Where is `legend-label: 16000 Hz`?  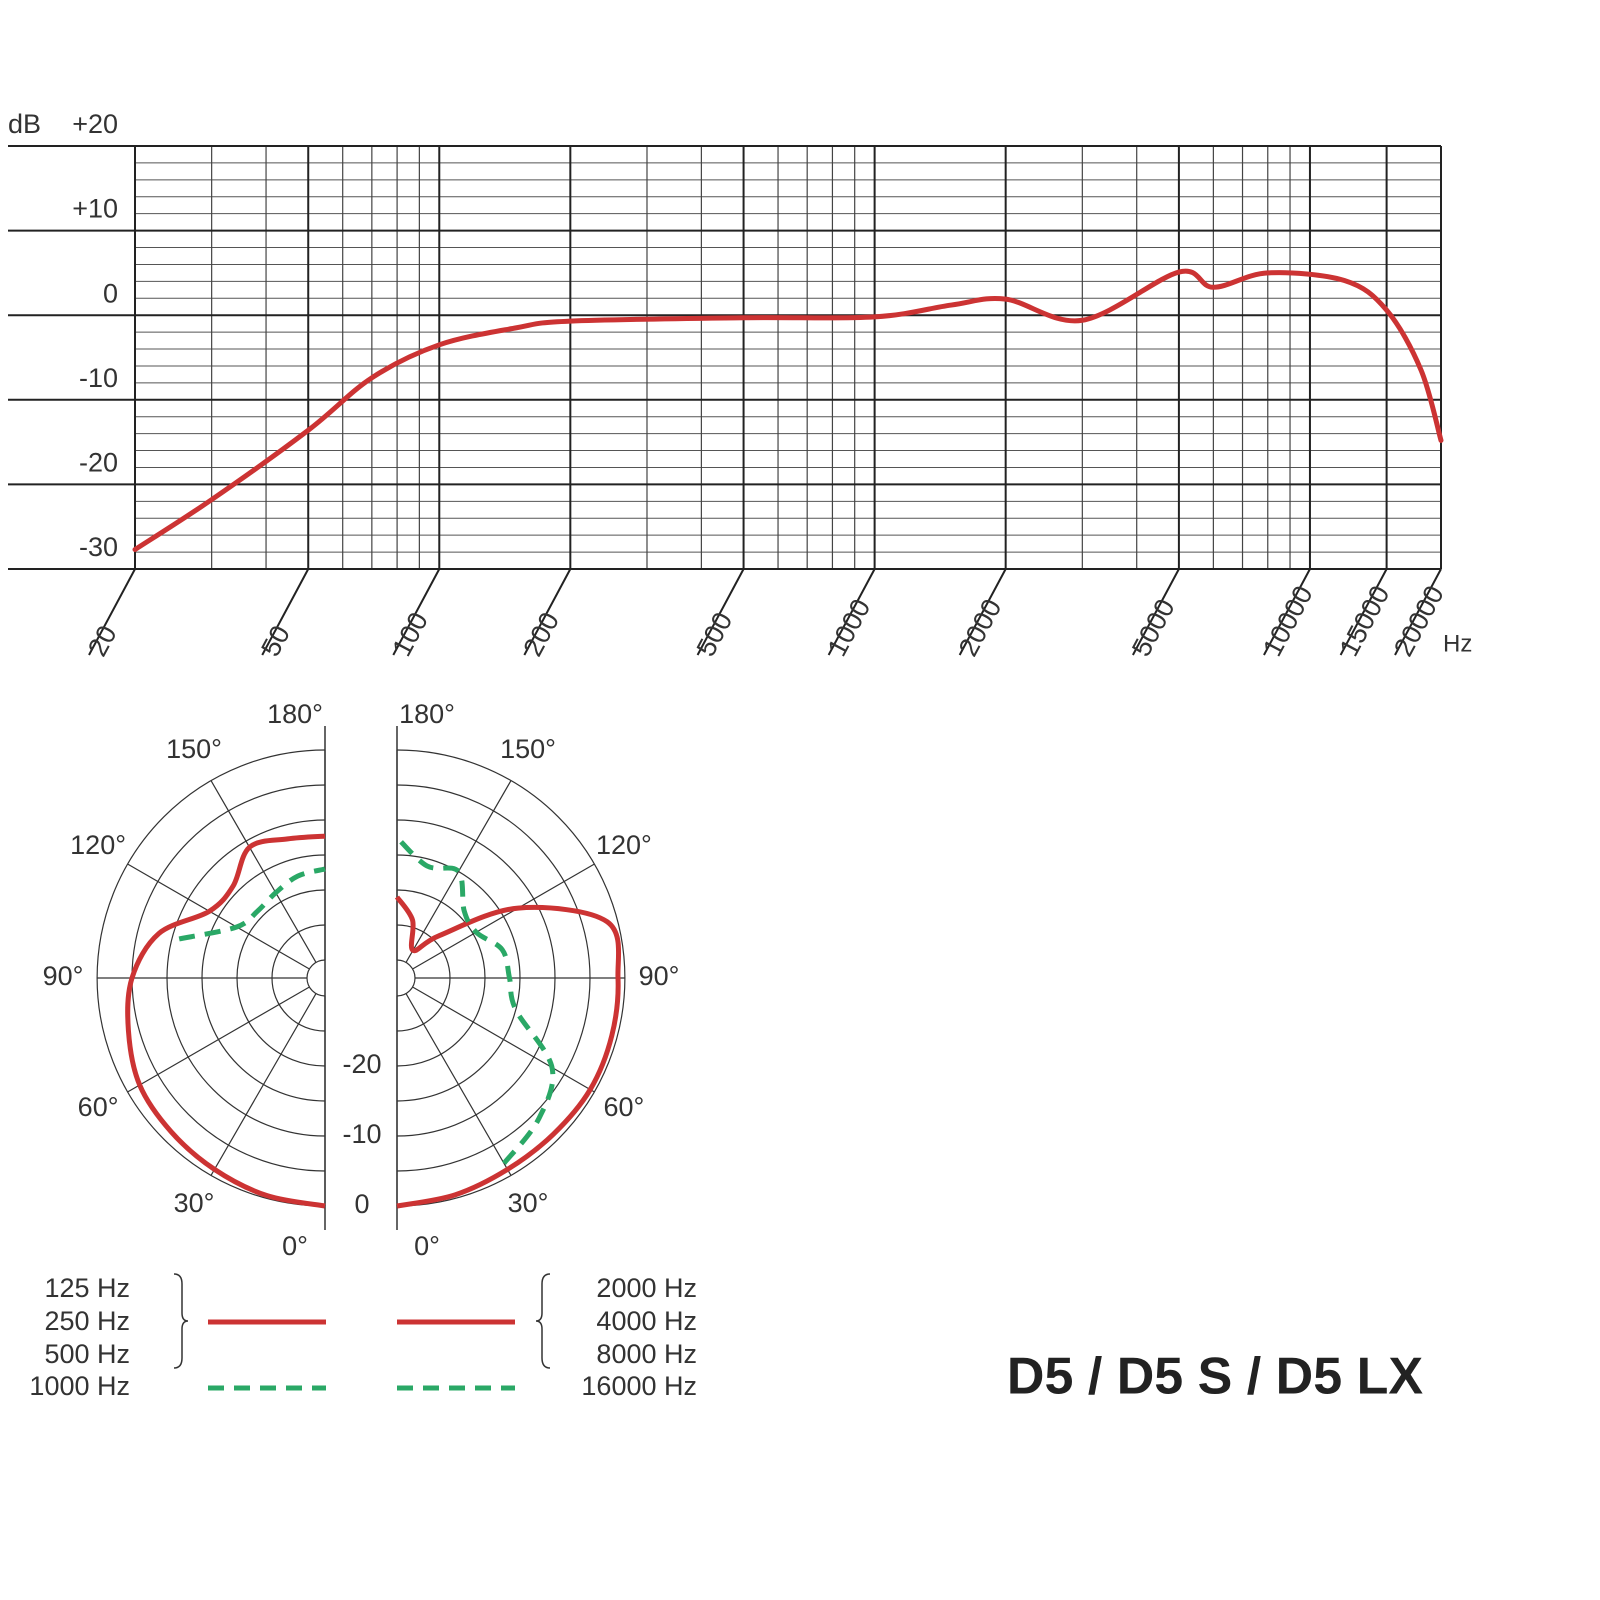
legend-label: 16000 Hz is located at coordinates (639, 1386).